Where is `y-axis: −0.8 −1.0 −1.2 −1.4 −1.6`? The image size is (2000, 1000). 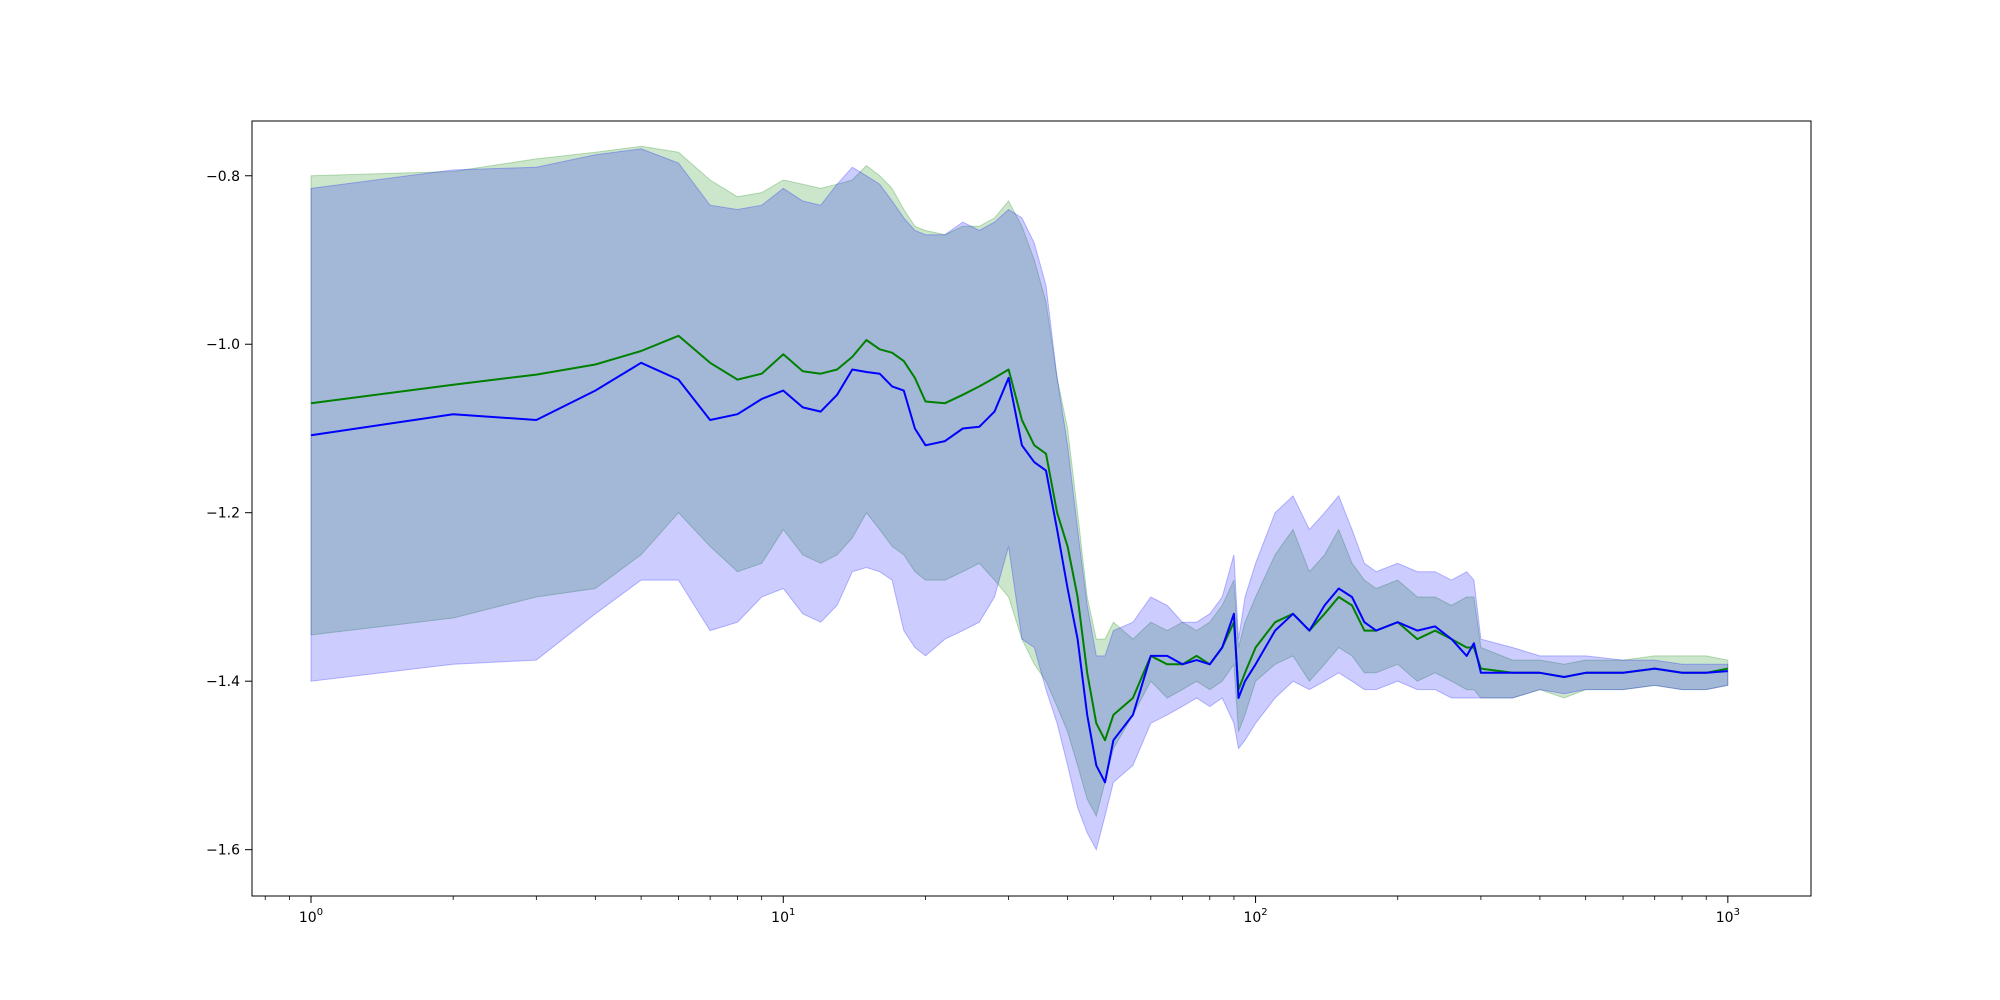 y-axis: −0.8 −1.0 −1.2 −1.4 −1.6 is located at coordinates (229, 514).